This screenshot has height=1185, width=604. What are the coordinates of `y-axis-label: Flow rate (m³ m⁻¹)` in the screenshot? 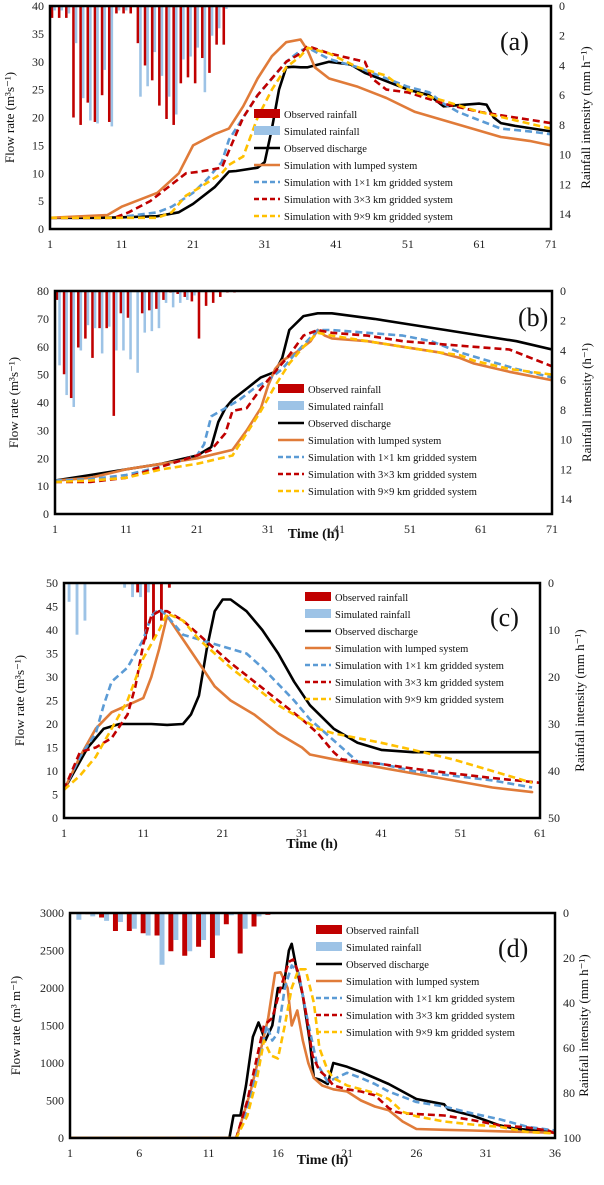 It's located at (15, 1026).